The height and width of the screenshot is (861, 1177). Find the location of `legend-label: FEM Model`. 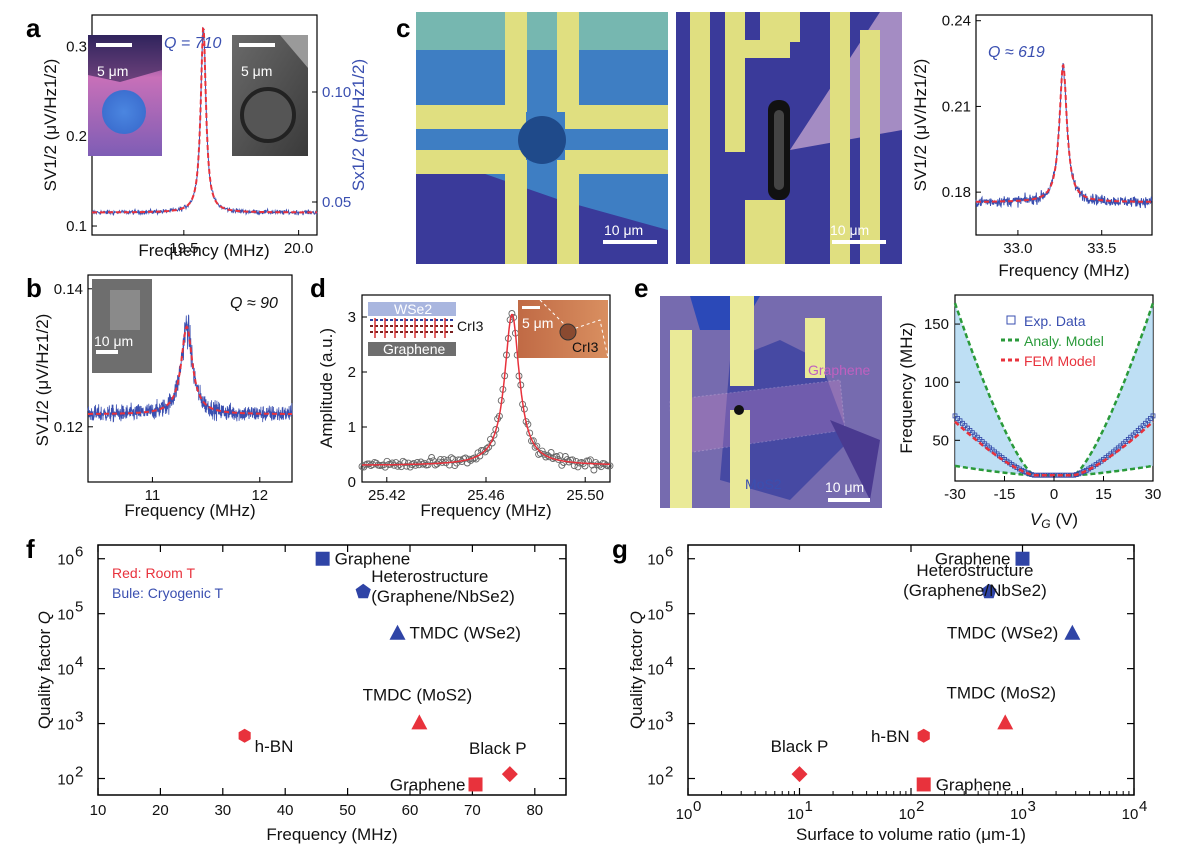

legend-label: FEM Model is located at coordinates (1060, 361).